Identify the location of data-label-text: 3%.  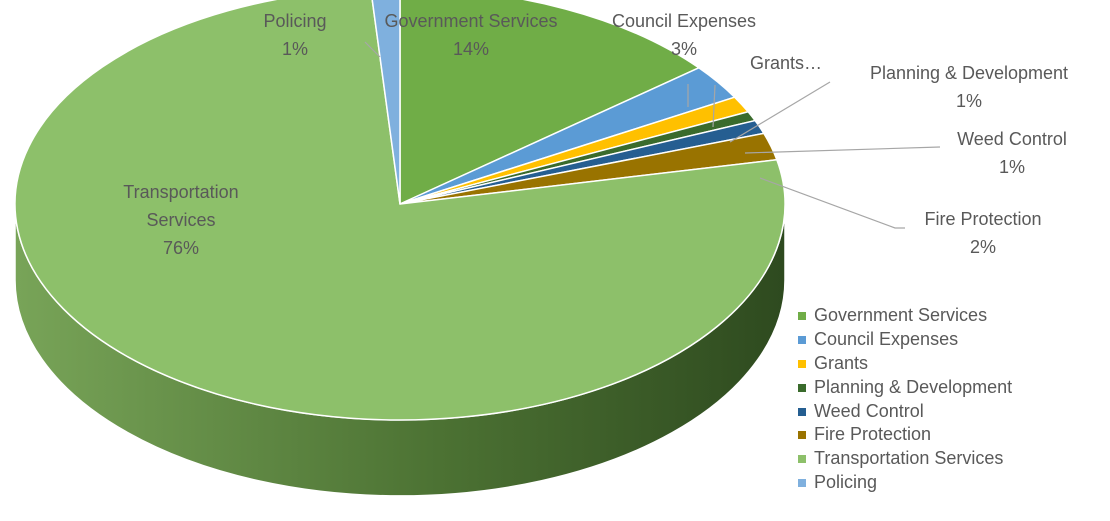
(684, 49).